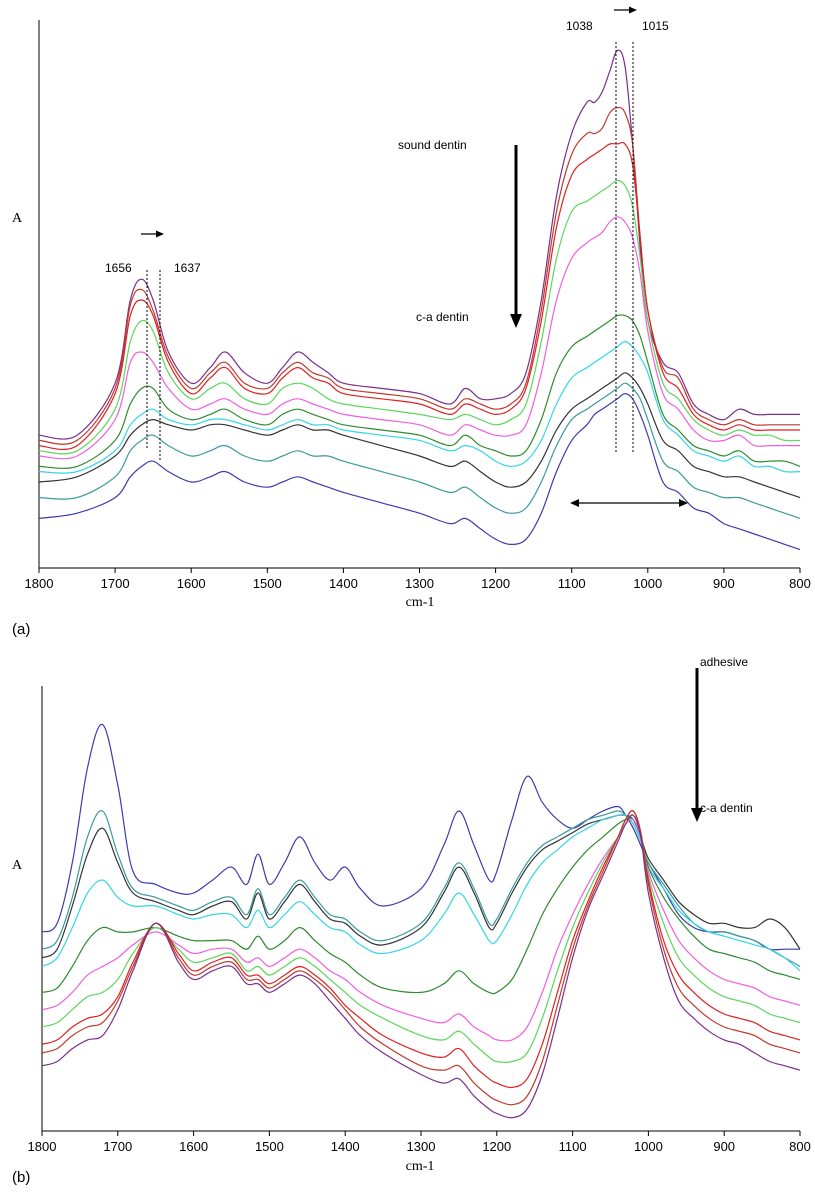 This screenshot has width=815, height=1195. I want to click on annotation-1038: 1038, so click(579, 26).